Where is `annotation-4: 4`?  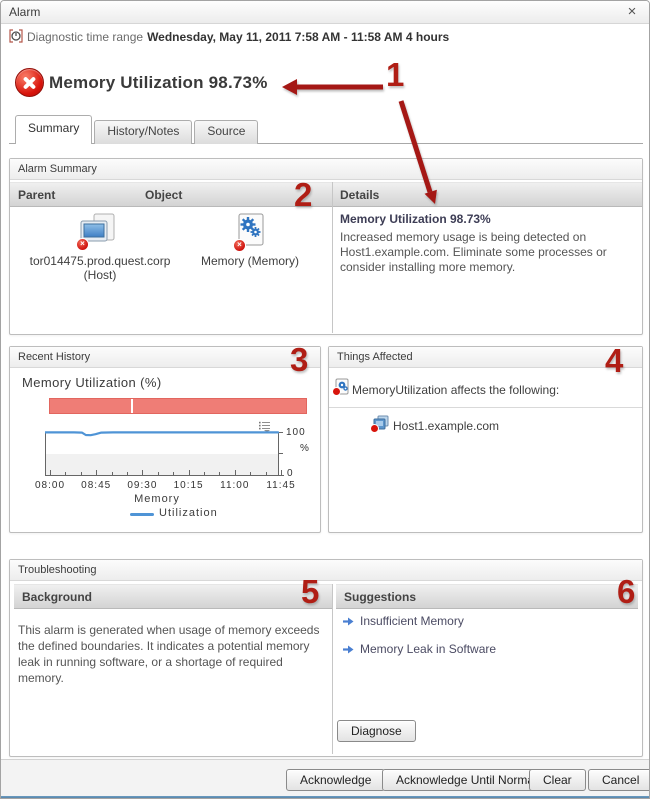
annotation-4: 4 is located at coordinates (614, 360).